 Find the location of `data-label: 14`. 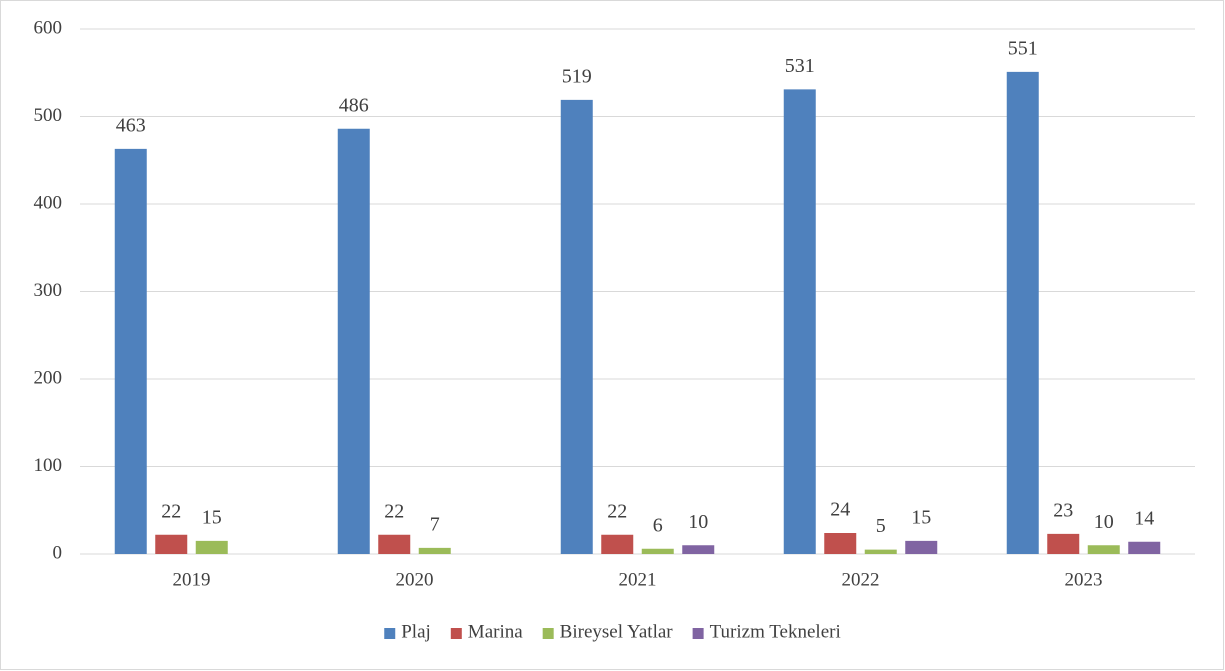

data-label: 14 is located at coordinates (1144, 518).